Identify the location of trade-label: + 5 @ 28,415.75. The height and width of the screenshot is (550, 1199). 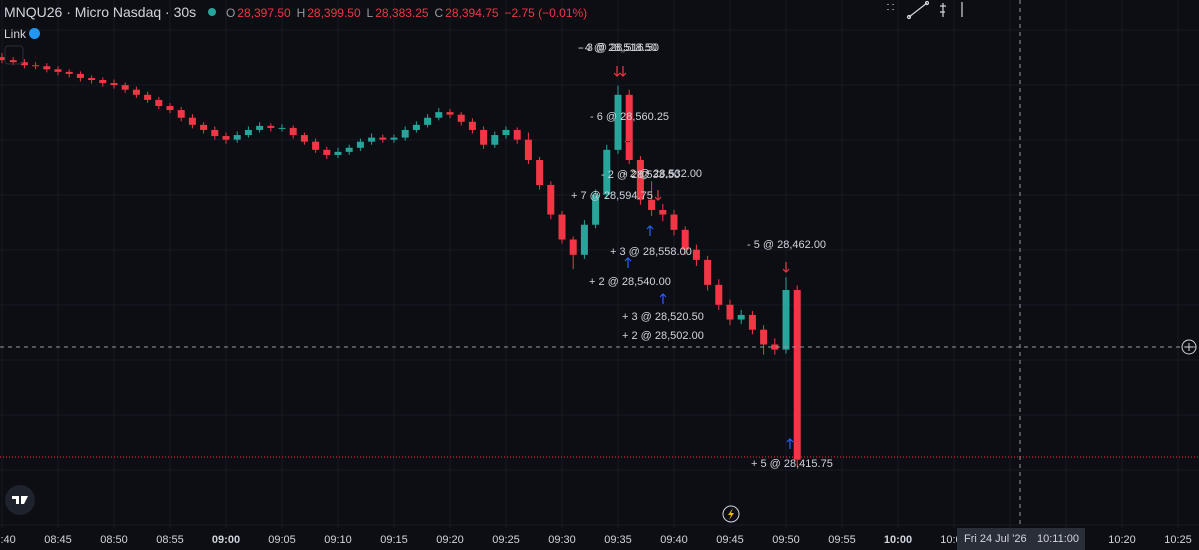
(792, 464).